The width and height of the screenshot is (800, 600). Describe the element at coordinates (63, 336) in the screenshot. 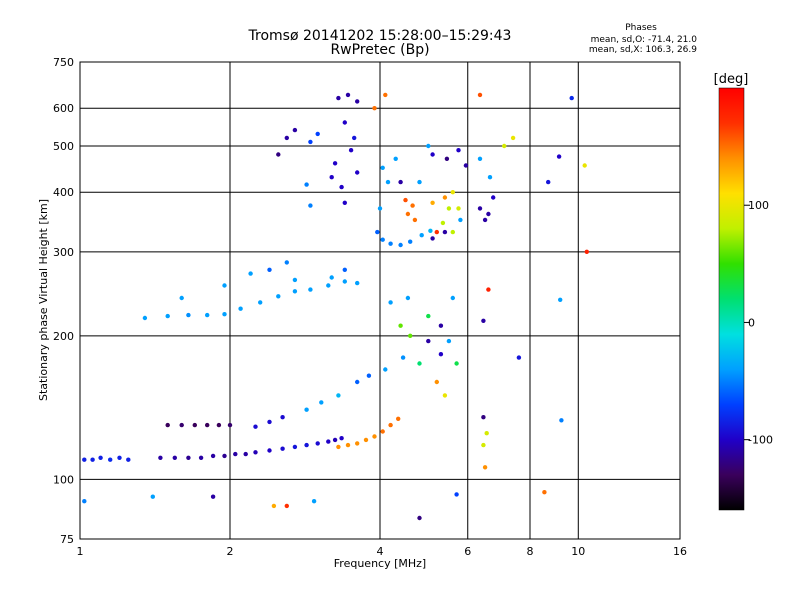

I see `y-tick-label: 200` at that location.